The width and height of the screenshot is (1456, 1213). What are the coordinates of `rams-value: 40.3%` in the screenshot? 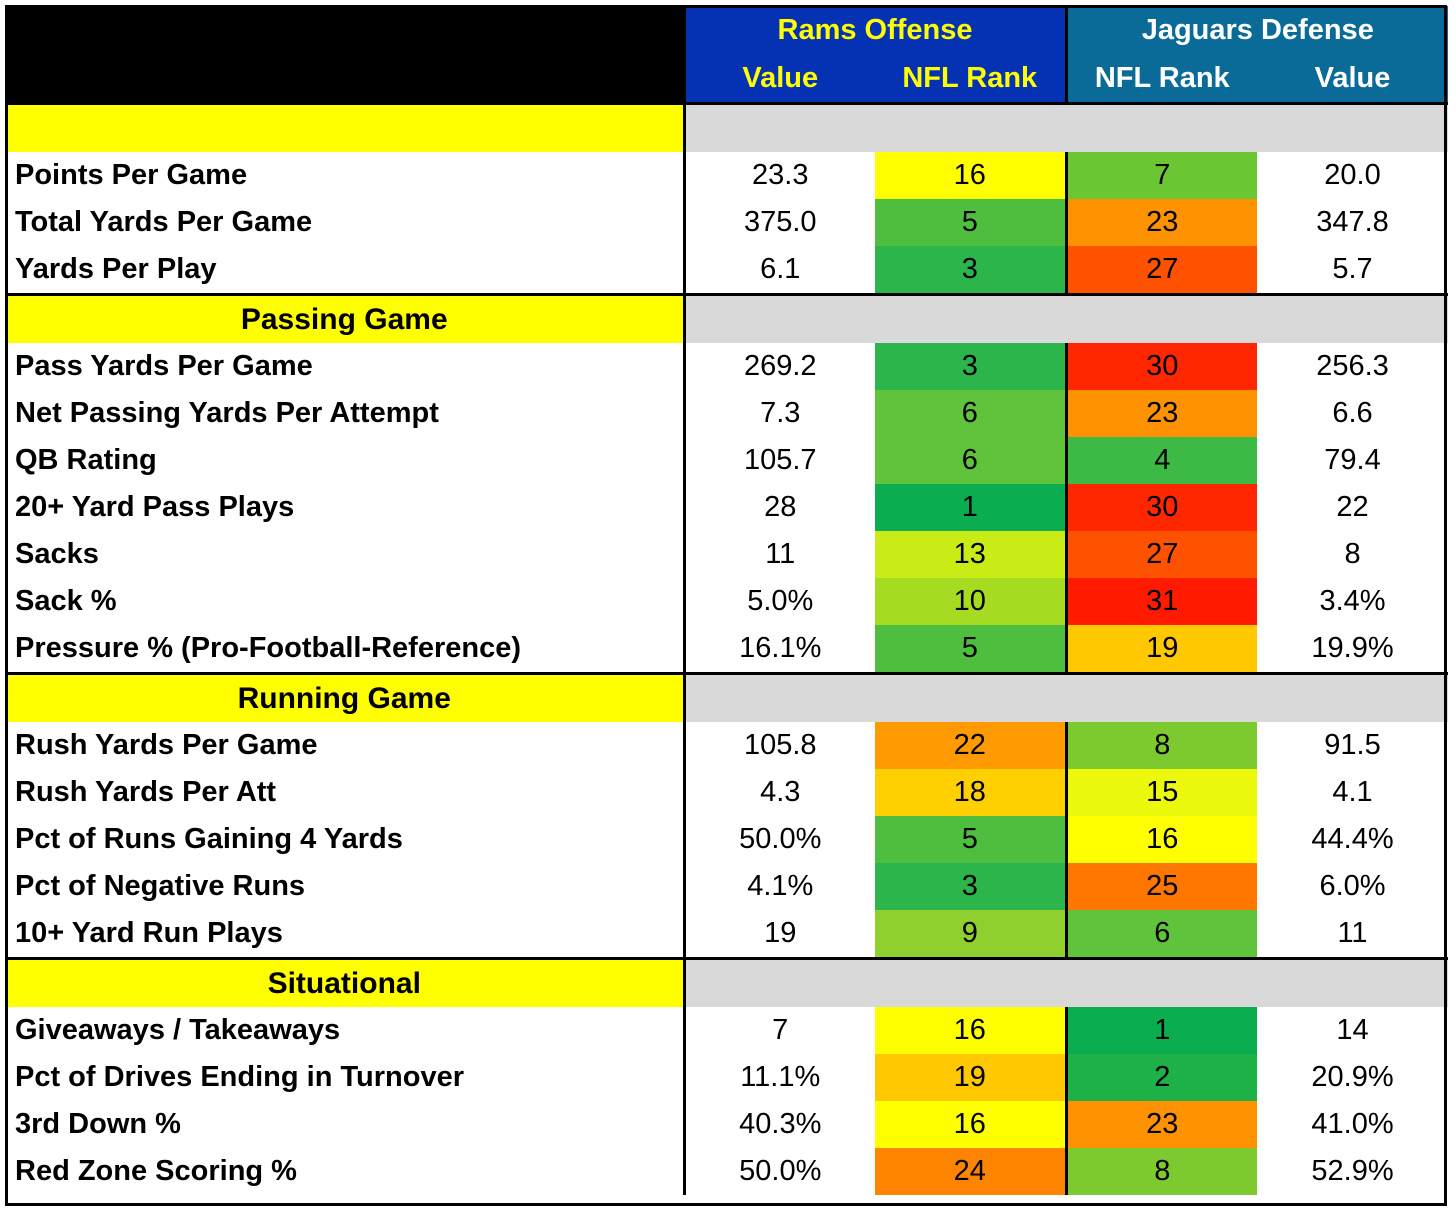 It's located at (780, 1124).